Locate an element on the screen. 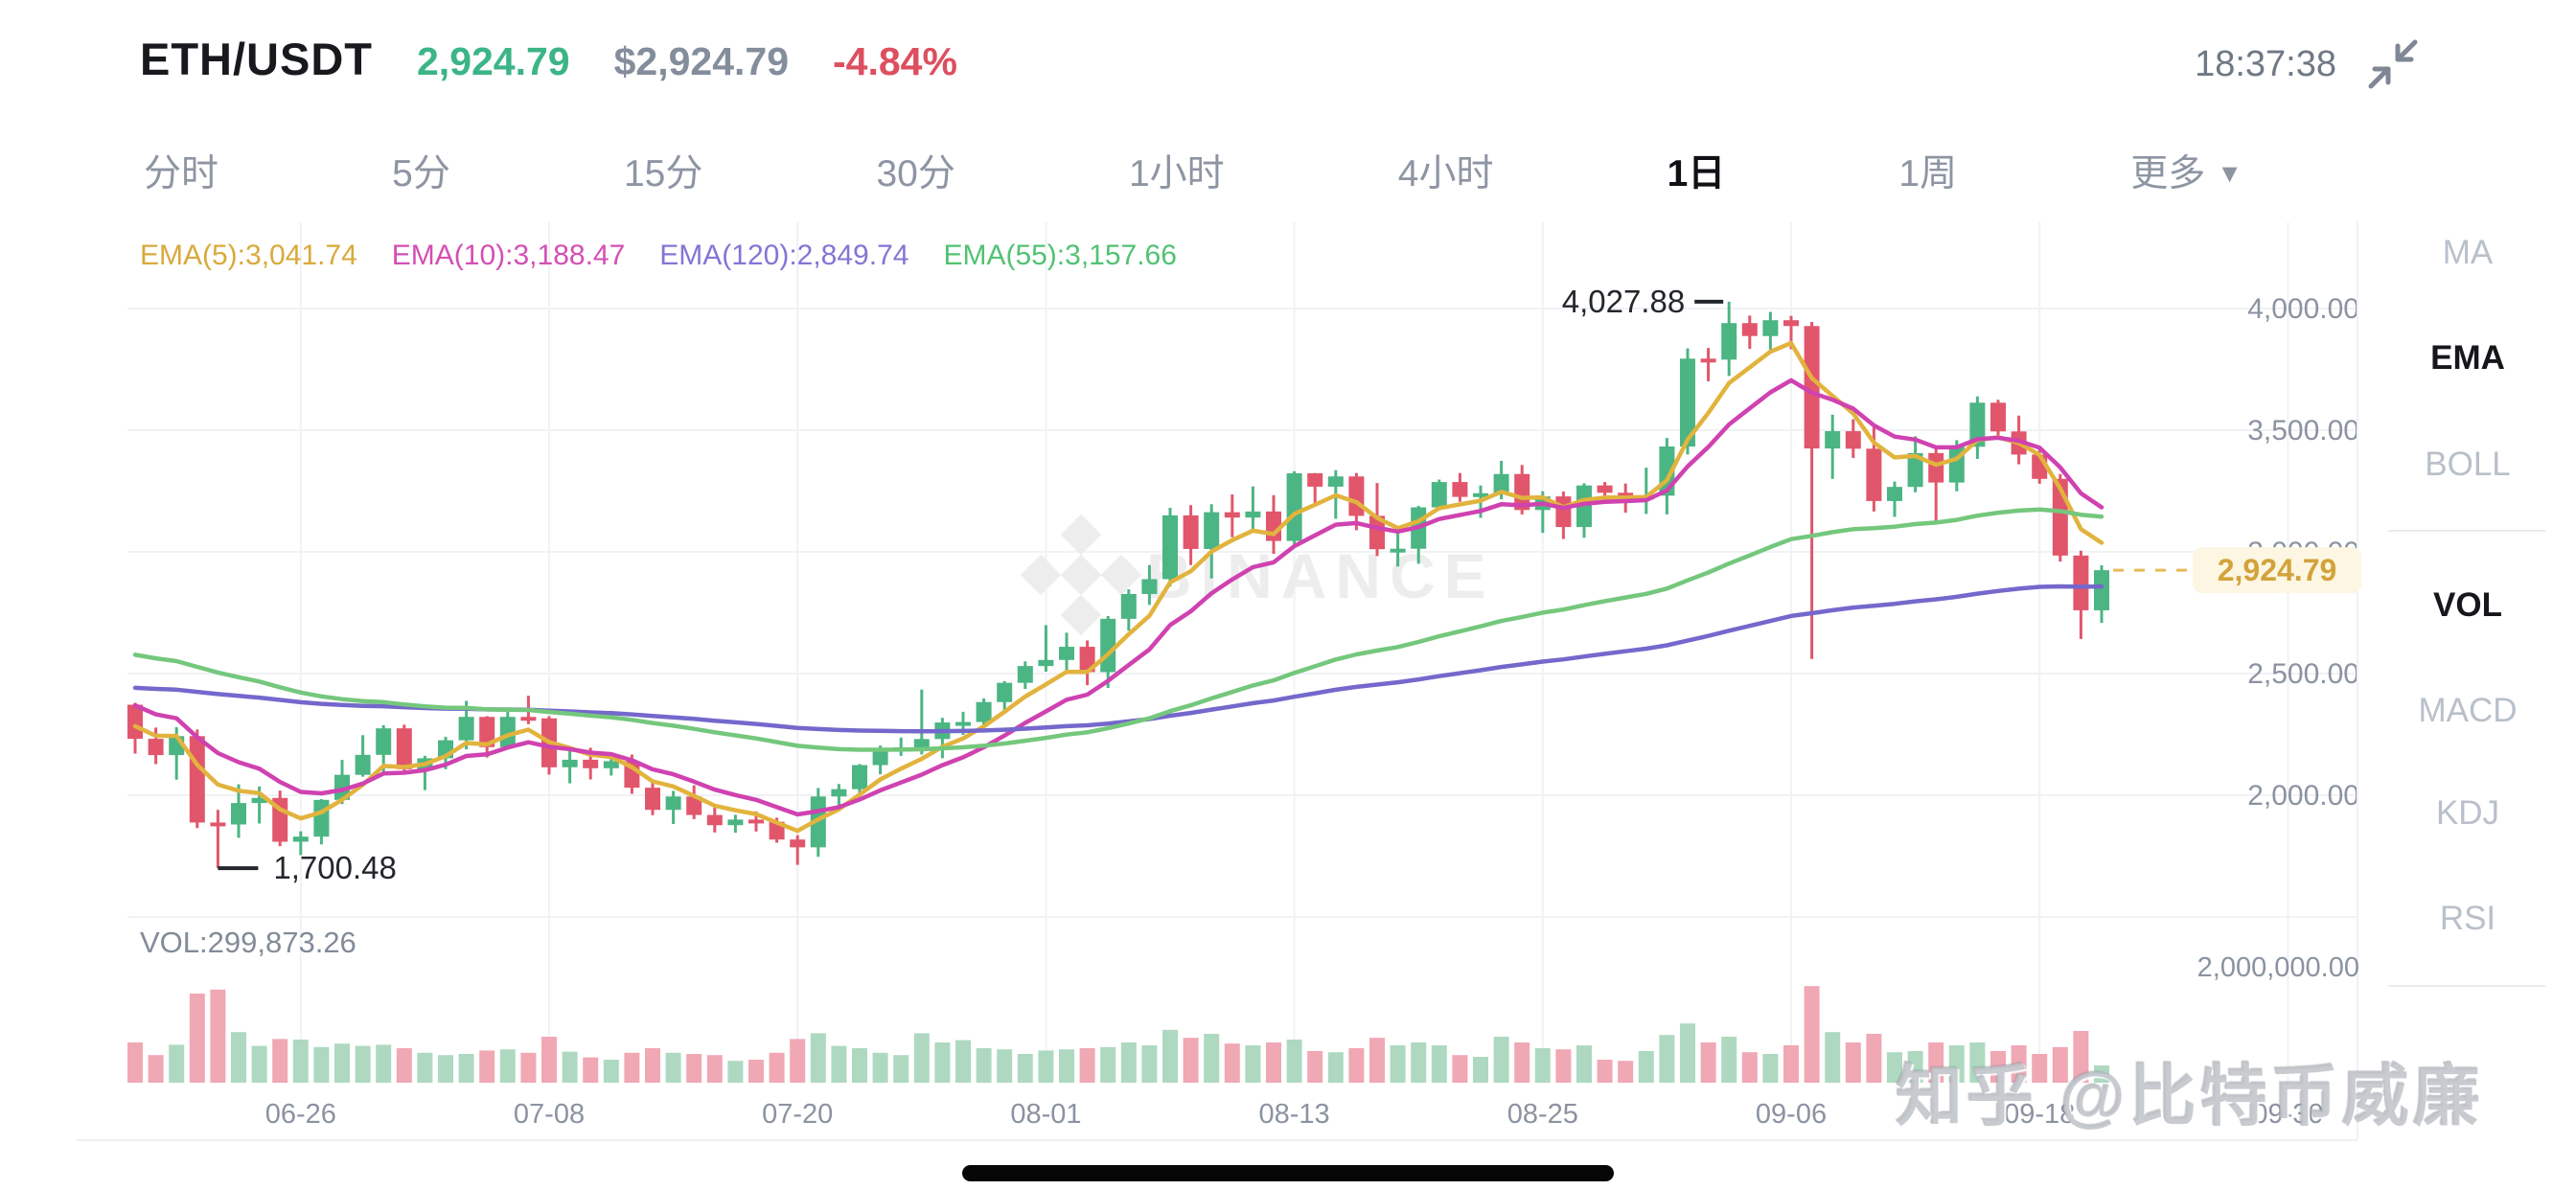 The height and width of the screenshot is (1190, 2576). tab-more: 更多 ▼ is located at coordinates (2186, 171).